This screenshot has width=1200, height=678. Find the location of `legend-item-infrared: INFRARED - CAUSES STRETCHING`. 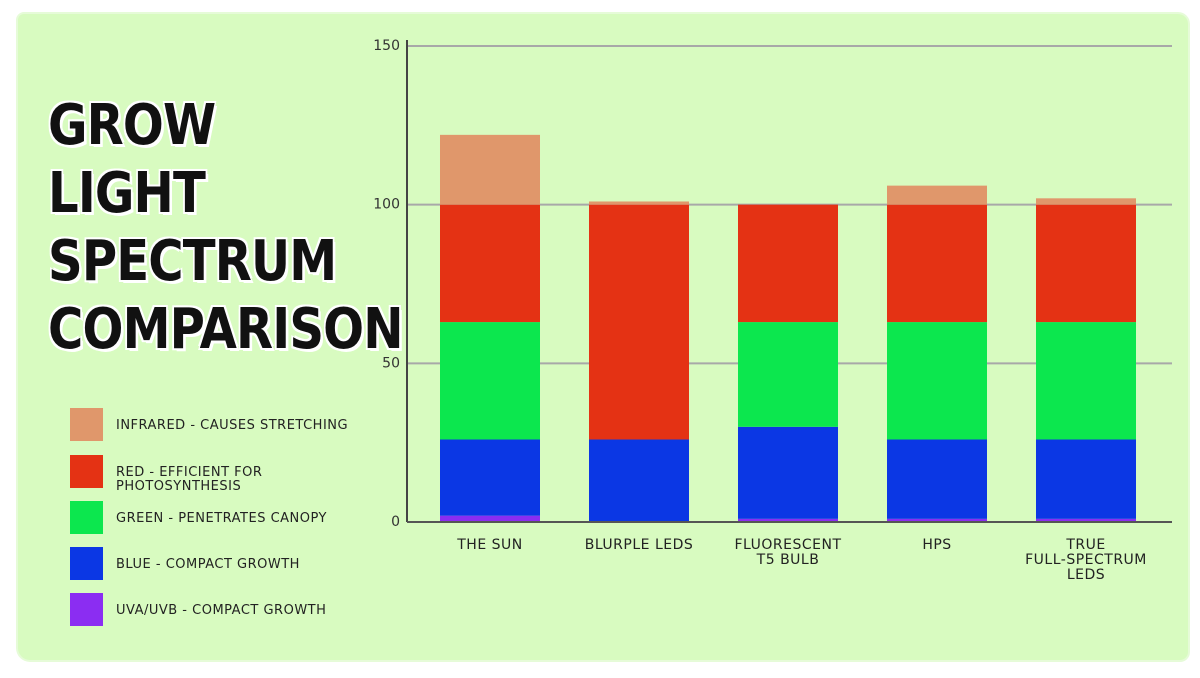

legend-item-infrared: INFRARED - CAUSES STRETCHING is located at coordinates (220, 425).